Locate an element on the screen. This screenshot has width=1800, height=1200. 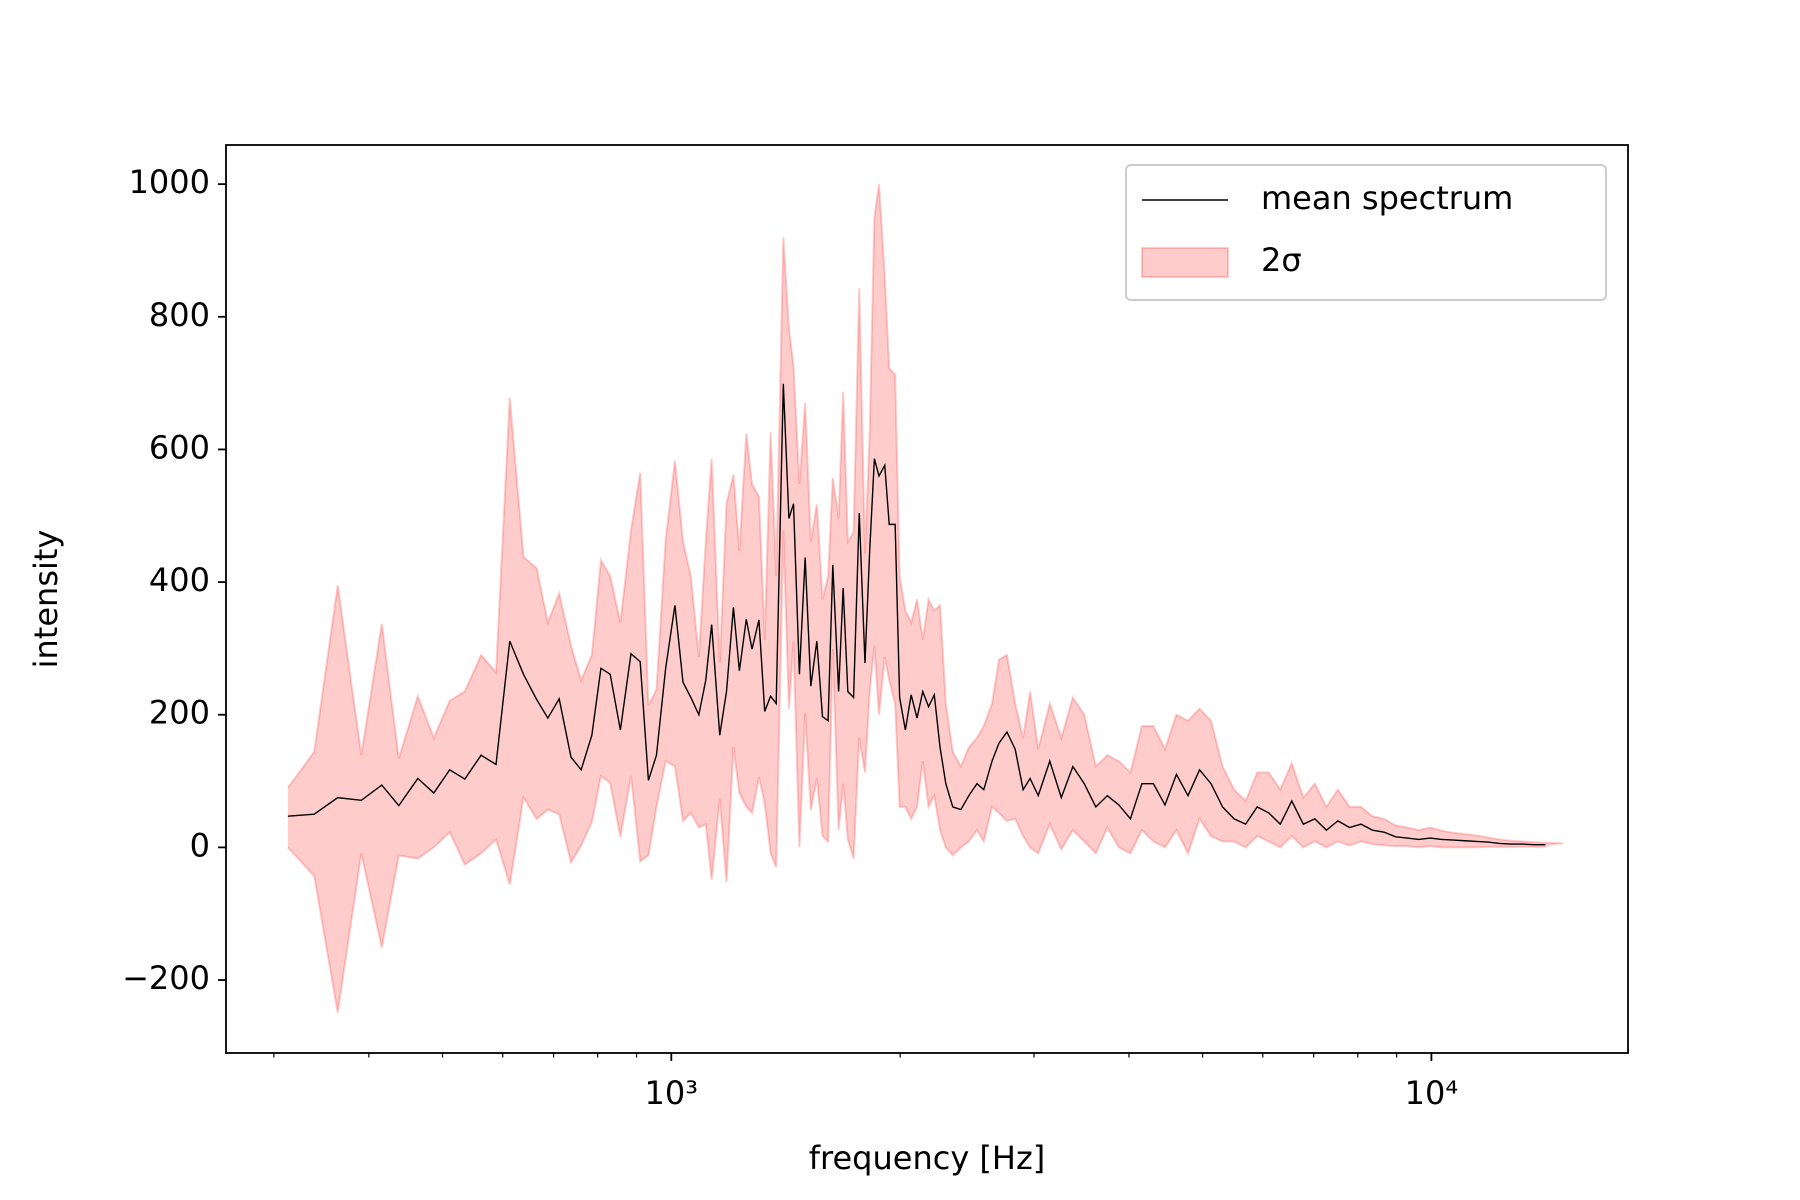
y-tick-label: 200 is located at coordinates (179, 713).